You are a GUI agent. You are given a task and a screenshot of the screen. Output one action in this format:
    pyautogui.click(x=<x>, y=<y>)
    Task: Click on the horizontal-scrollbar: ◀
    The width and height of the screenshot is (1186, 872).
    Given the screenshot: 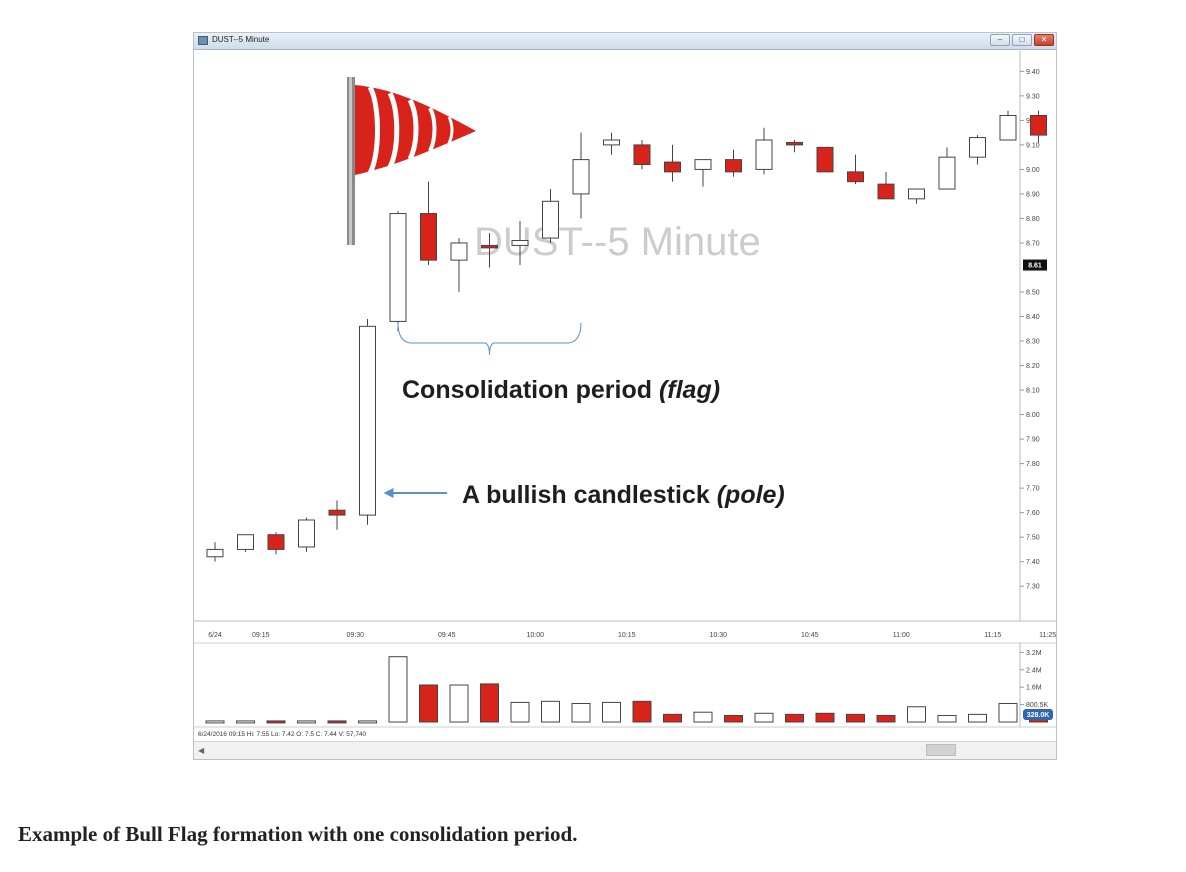 What is the action you would take?
    pyautogui.click(x=625, y=750)
    